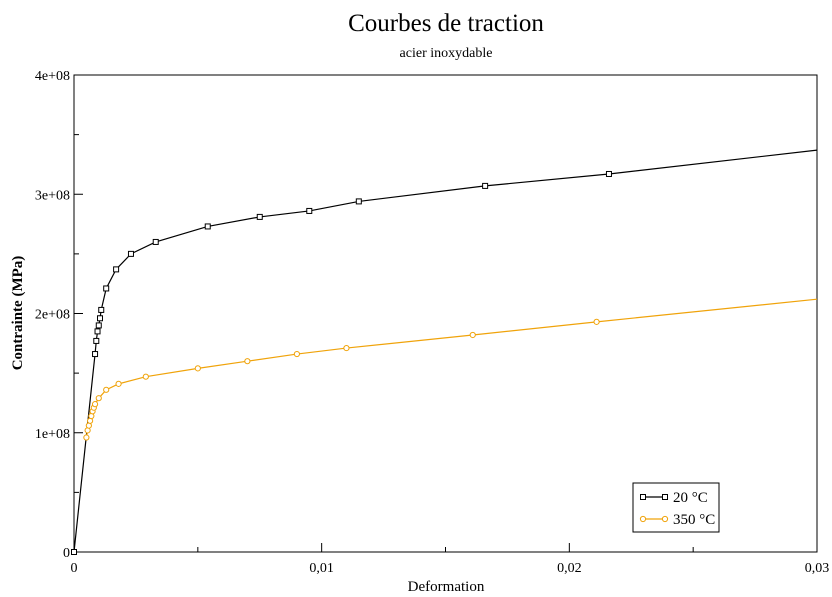  I want to click on legend-box, so click(676, 507).